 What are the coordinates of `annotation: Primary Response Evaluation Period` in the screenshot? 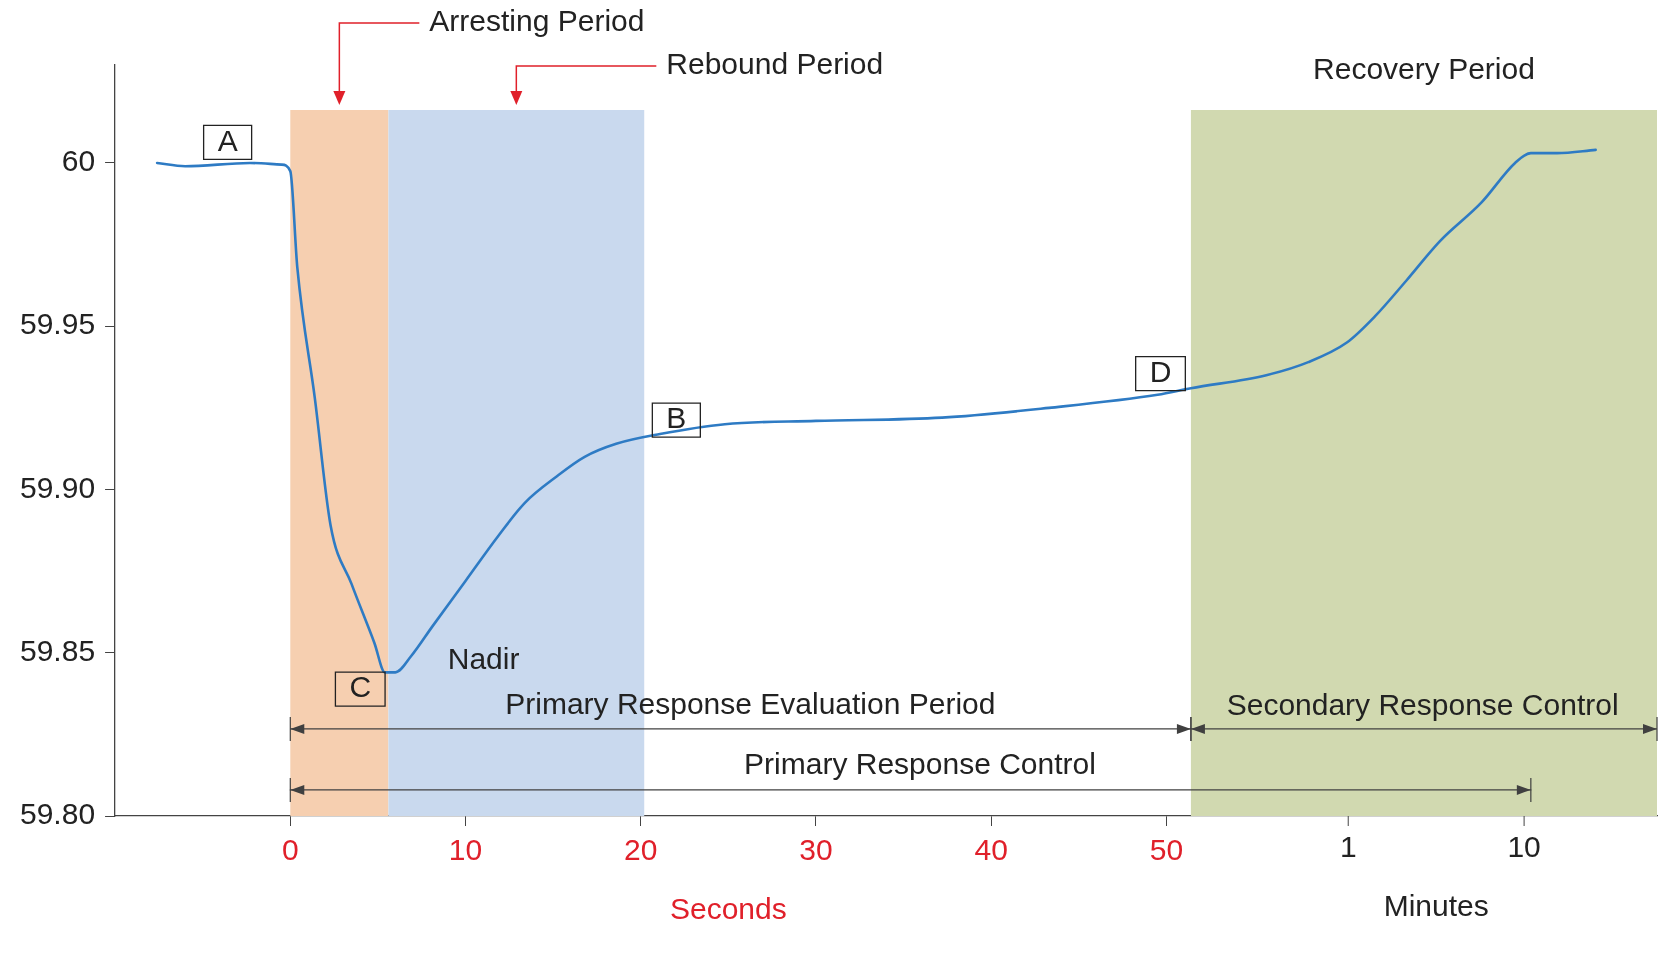 It's located at (750, 703).